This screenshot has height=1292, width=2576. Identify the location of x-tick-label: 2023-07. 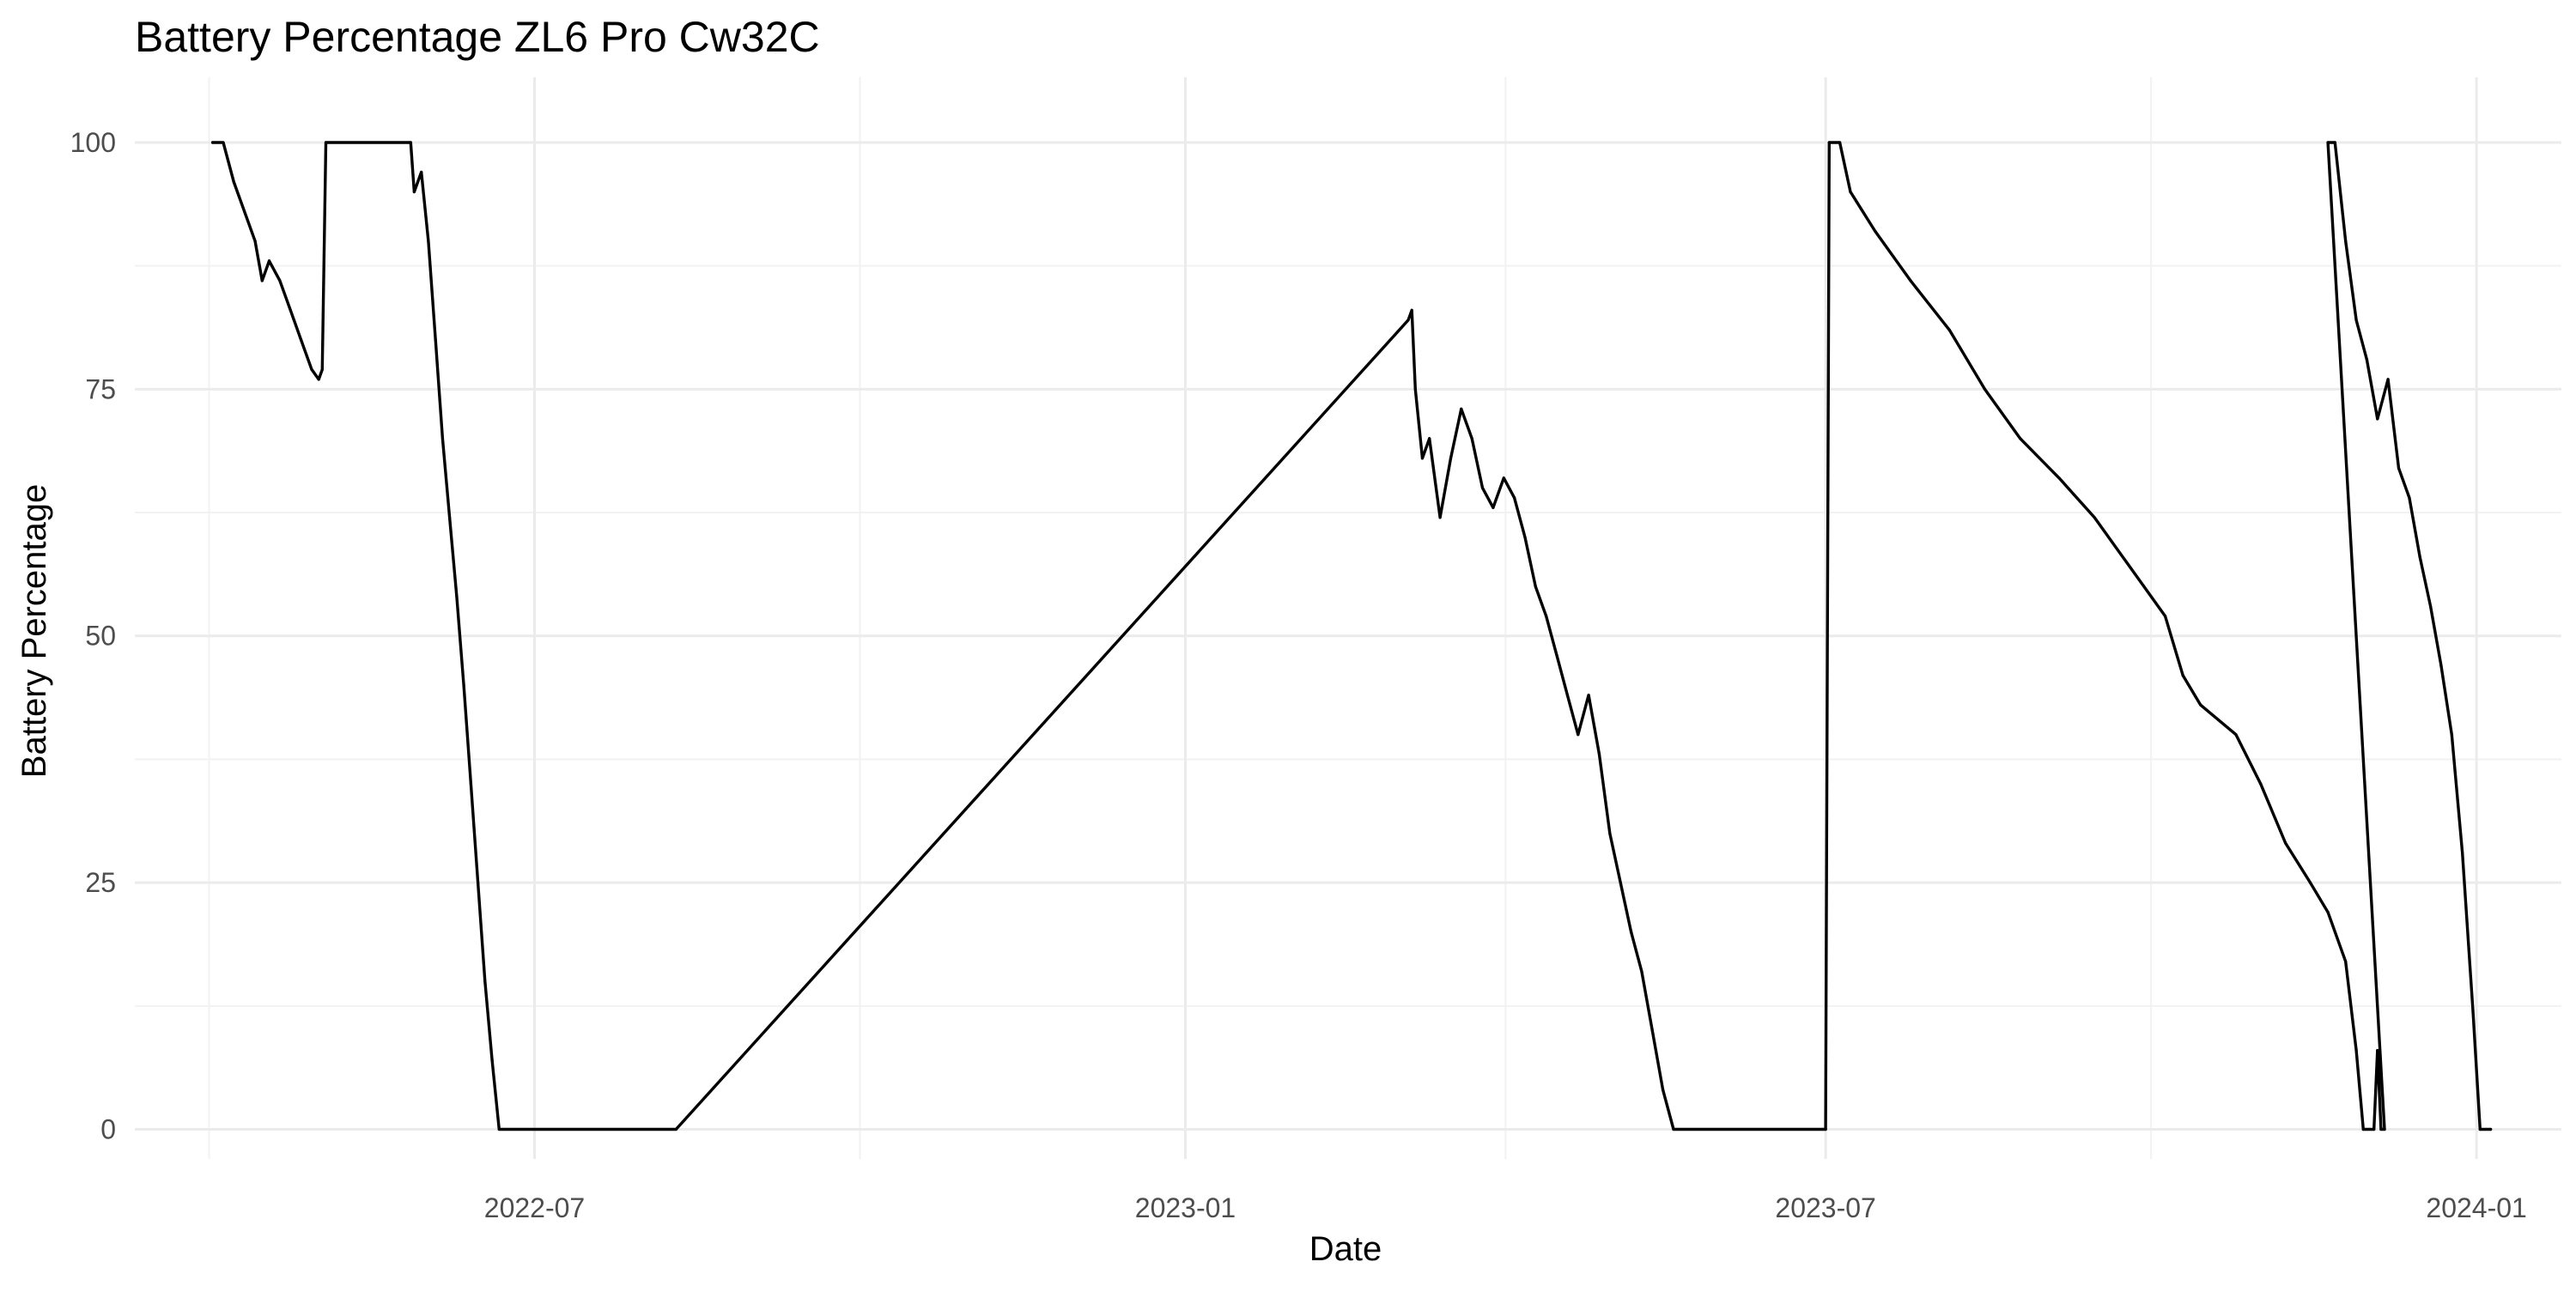
(1825, 1207).